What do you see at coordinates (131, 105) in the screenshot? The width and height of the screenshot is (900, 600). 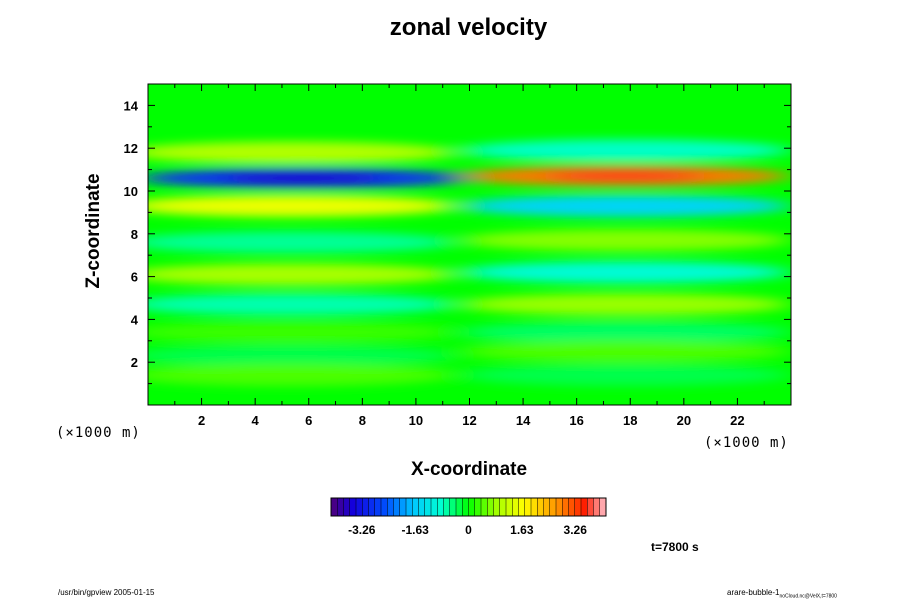 I see `y-tick-label: 14` at bounding box center [131, 105].